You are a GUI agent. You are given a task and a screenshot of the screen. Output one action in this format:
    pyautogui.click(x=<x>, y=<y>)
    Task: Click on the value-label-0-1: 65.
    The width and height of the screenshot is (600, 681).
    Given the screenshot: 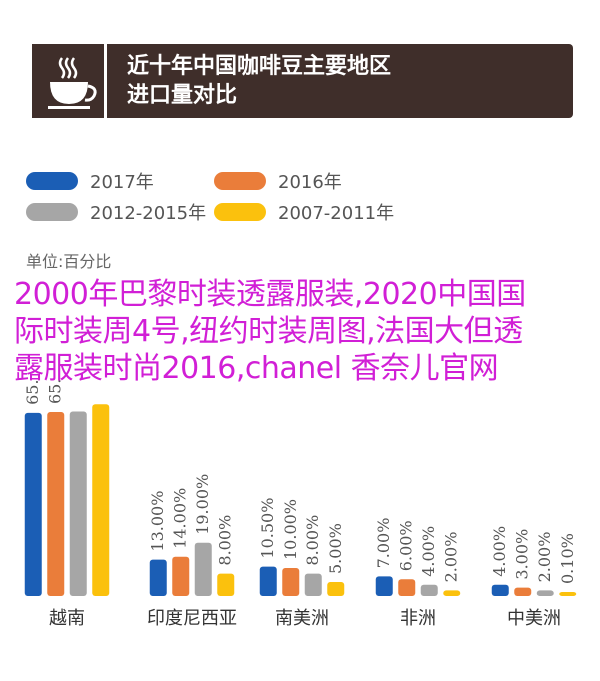 What is the action you would take?
    pyautogui.click(x=55, y=391)
    